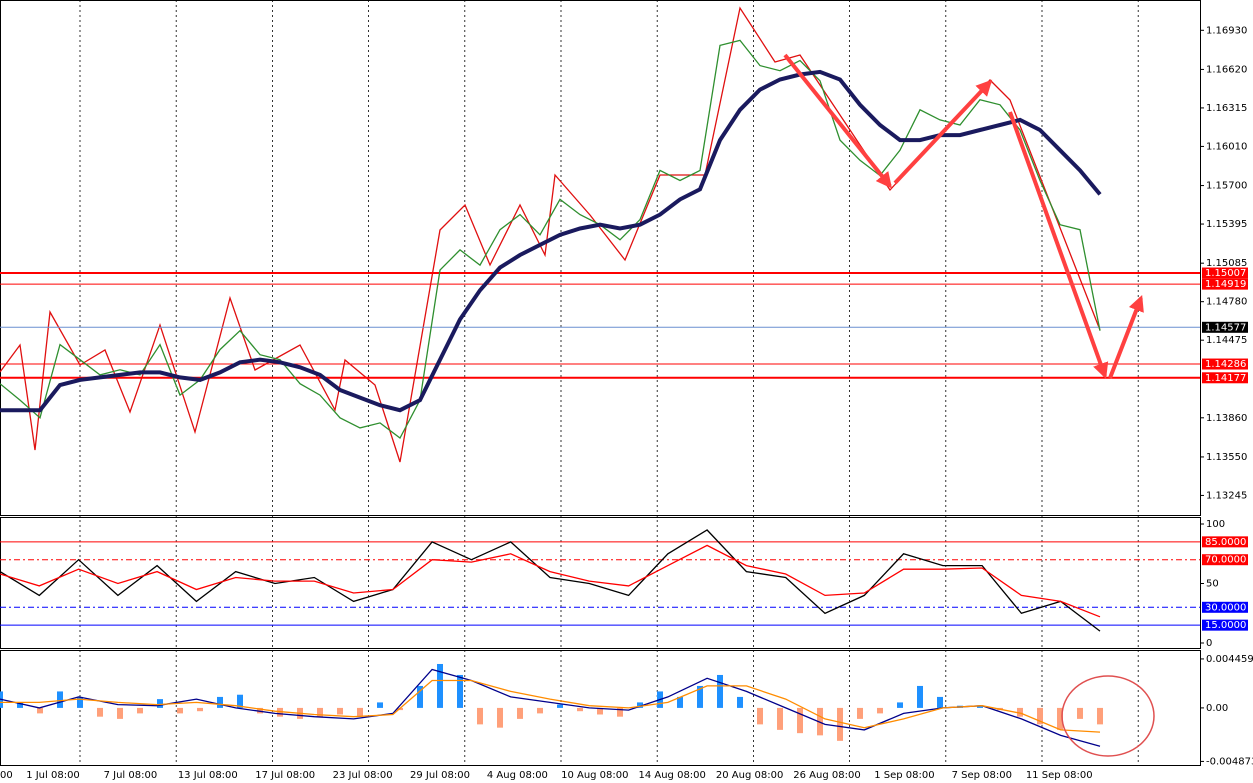 The height and width of the screenshot is (783, 1253). Describe the element at coordinates (963, 216) in the screenshot. I see `arrows` at that location.